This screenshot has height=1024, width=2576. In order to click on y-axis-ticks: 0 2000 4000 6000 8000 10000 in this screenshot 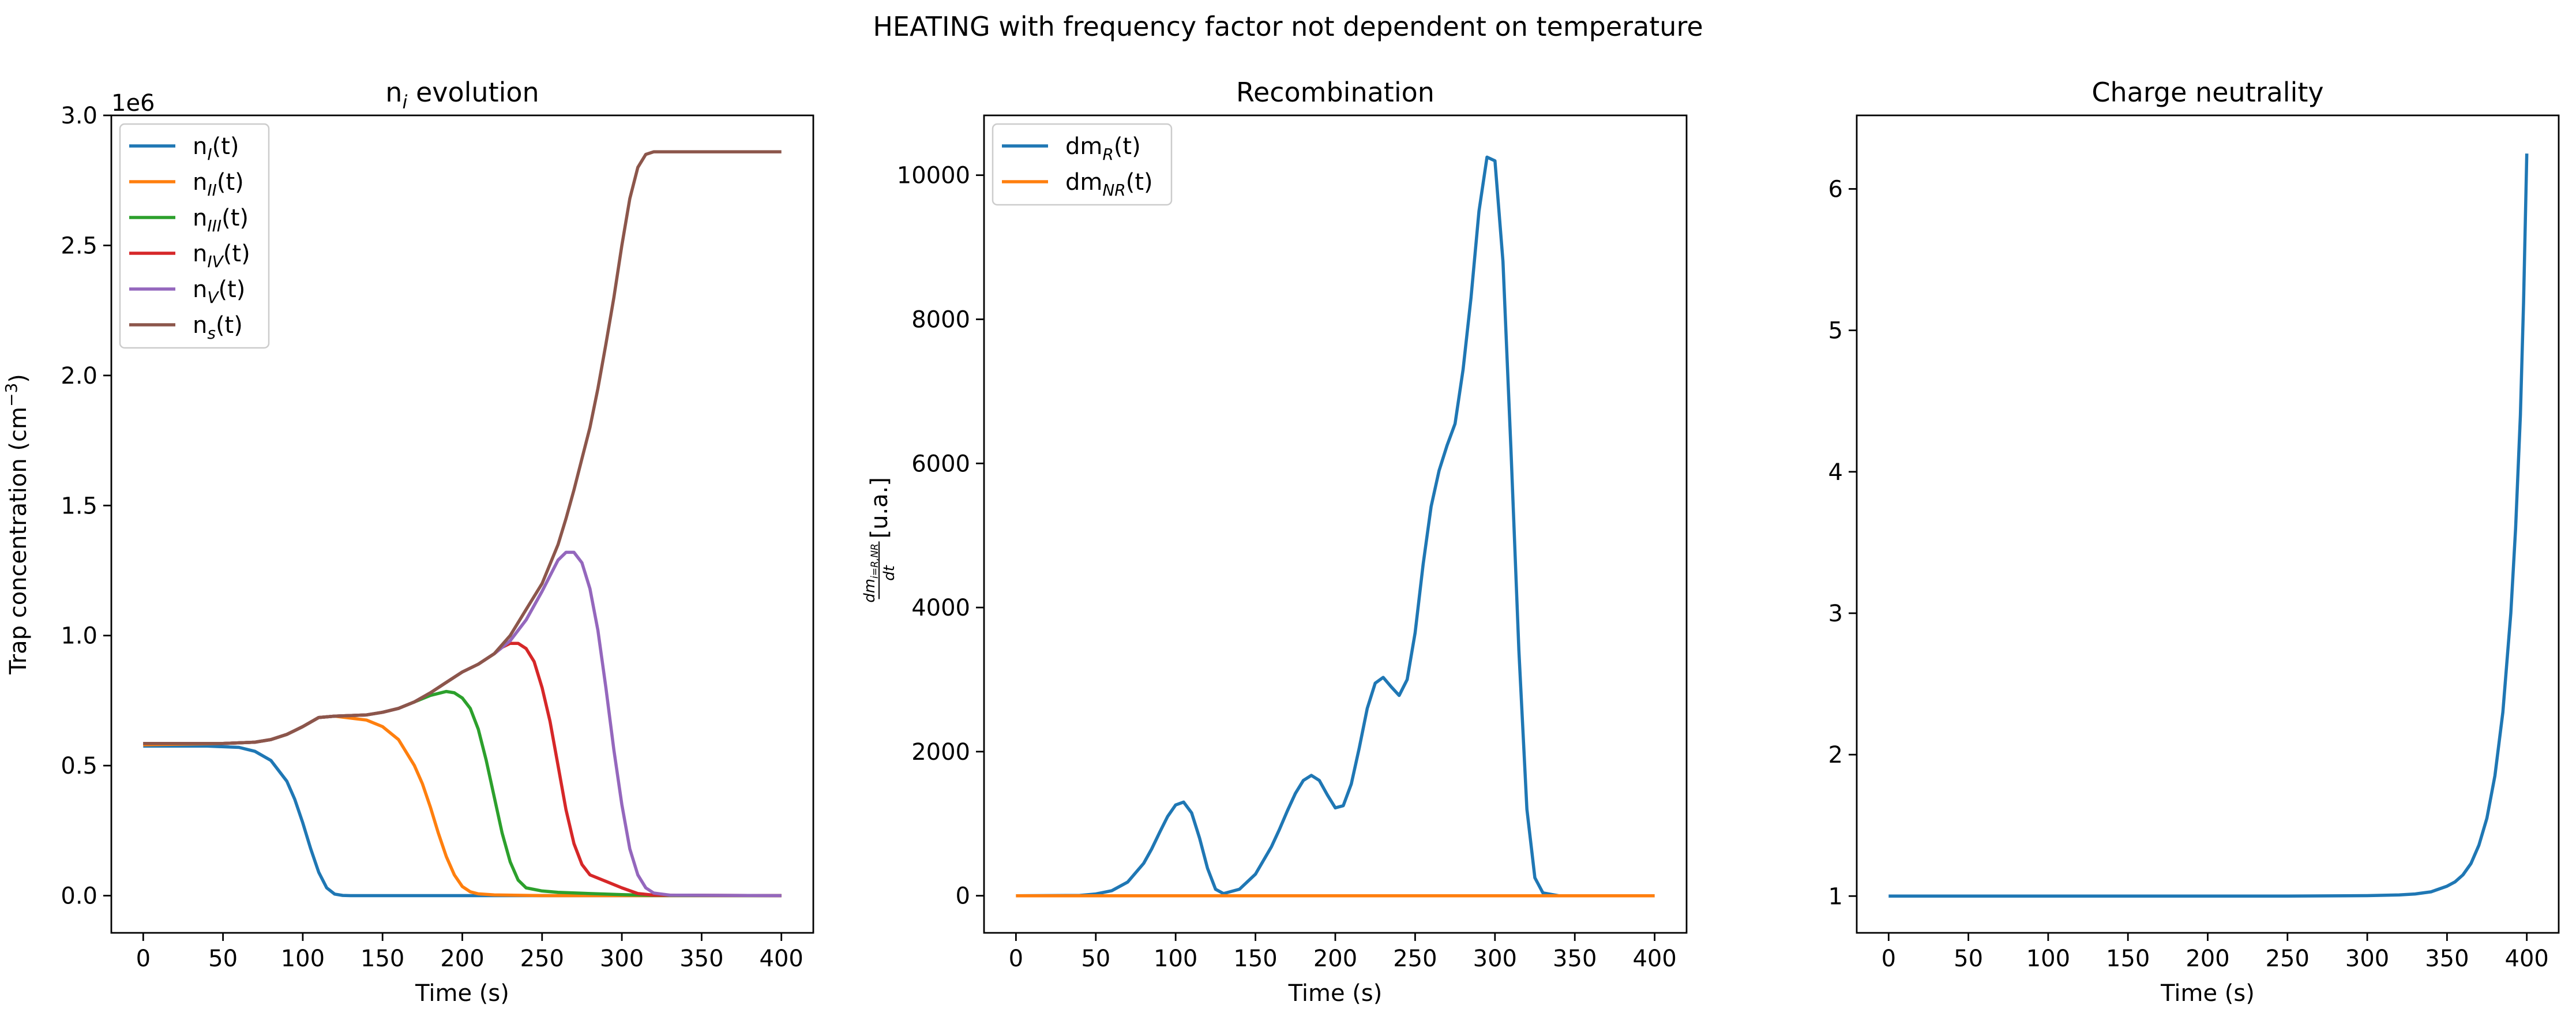, I will do `click(940, 536)`.